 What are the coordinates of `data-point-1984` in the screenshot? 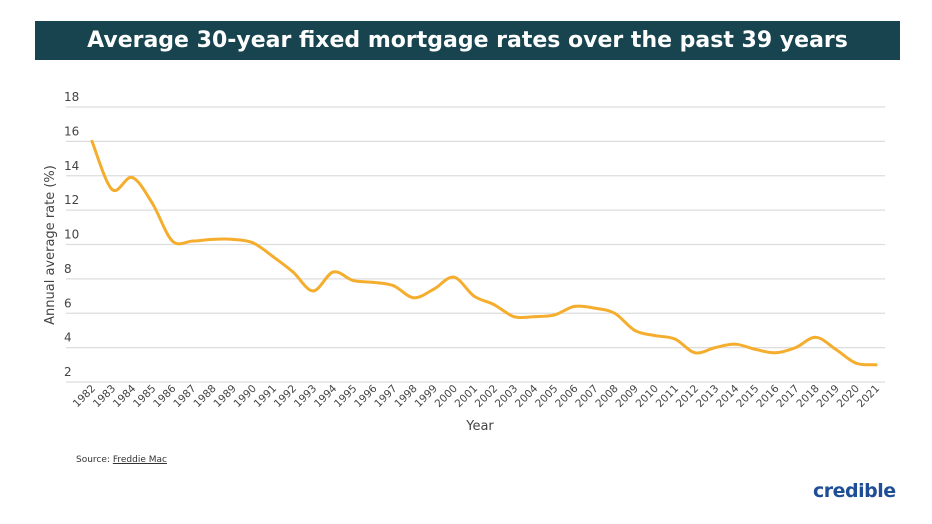 It's located at (132, 177).